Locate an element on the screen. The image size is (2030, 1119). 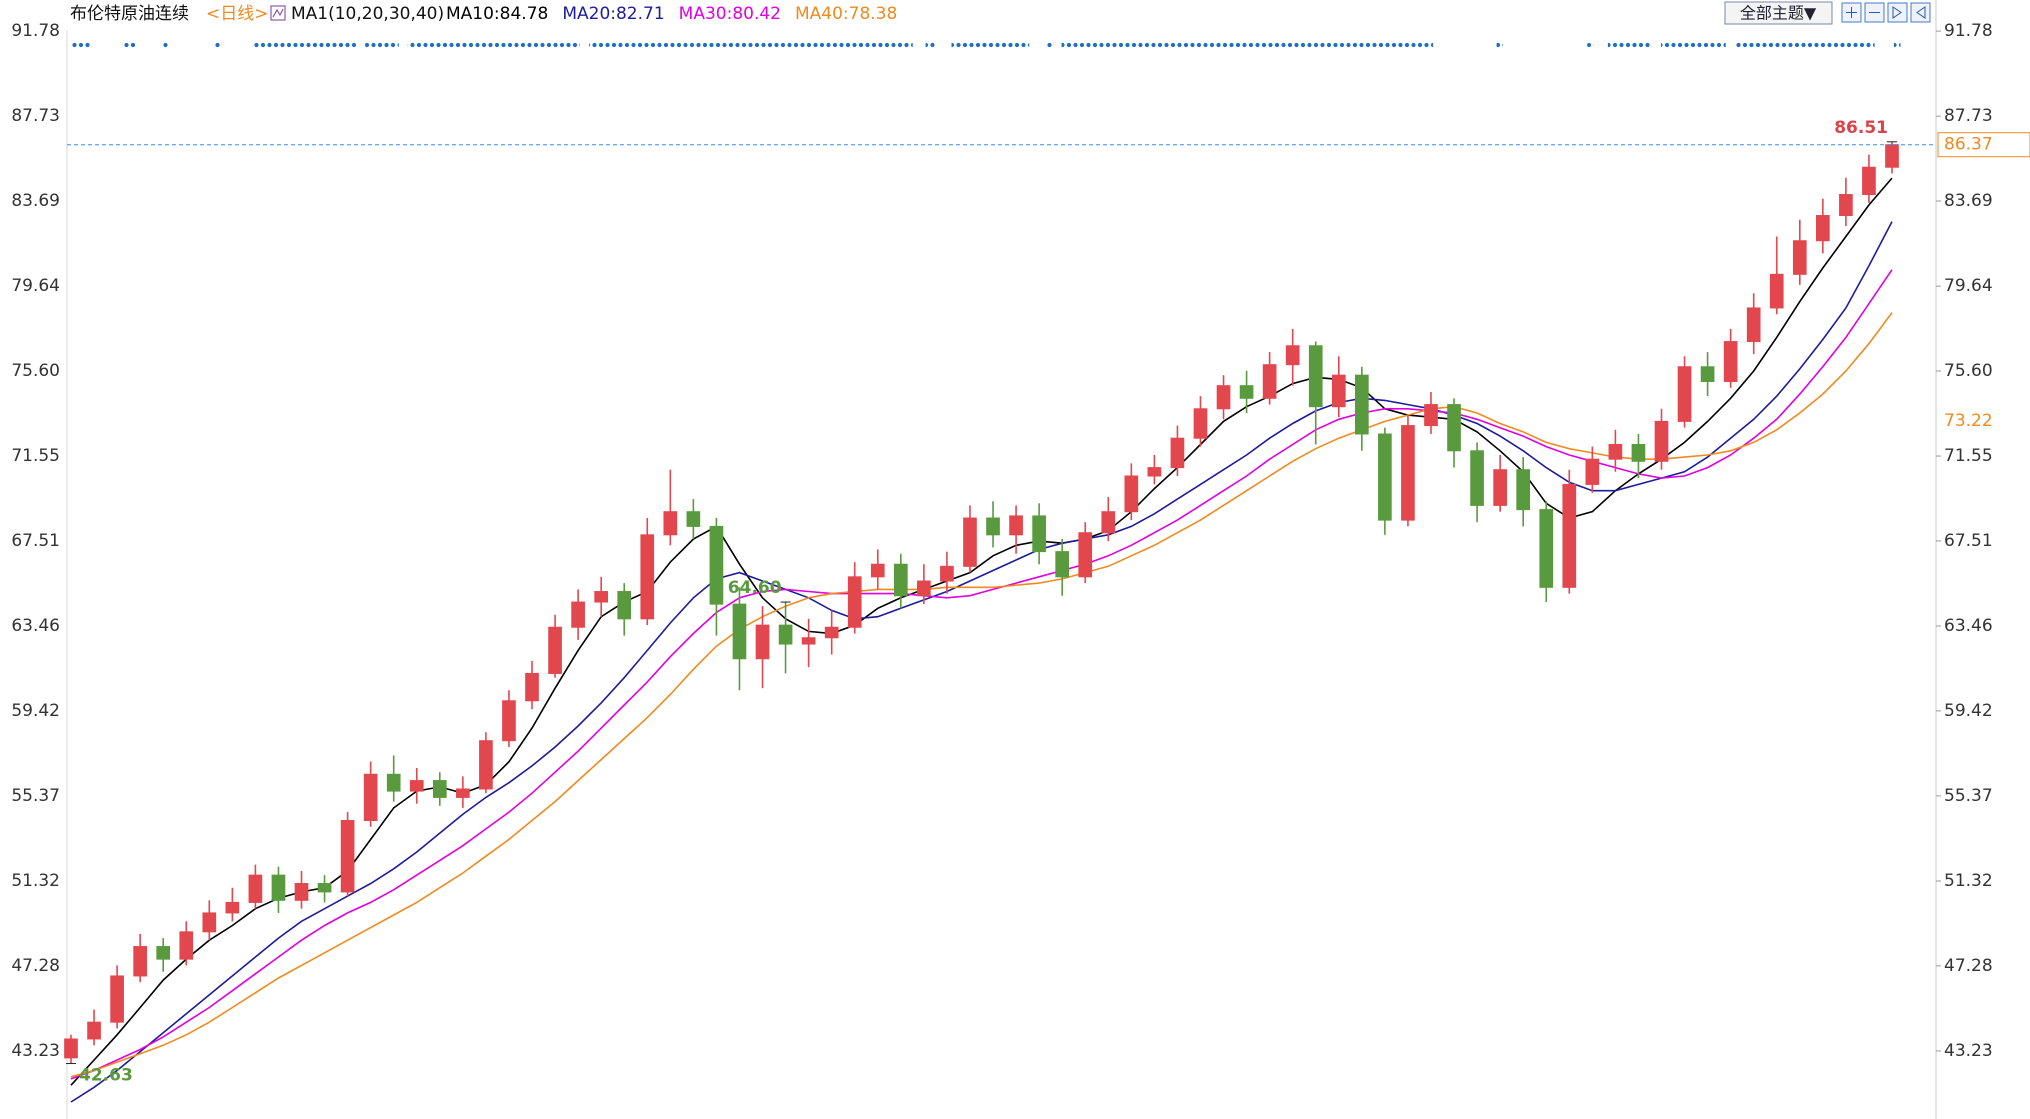
instrument-name: 布伦特原油连续 is located at coordinates (129, 14).